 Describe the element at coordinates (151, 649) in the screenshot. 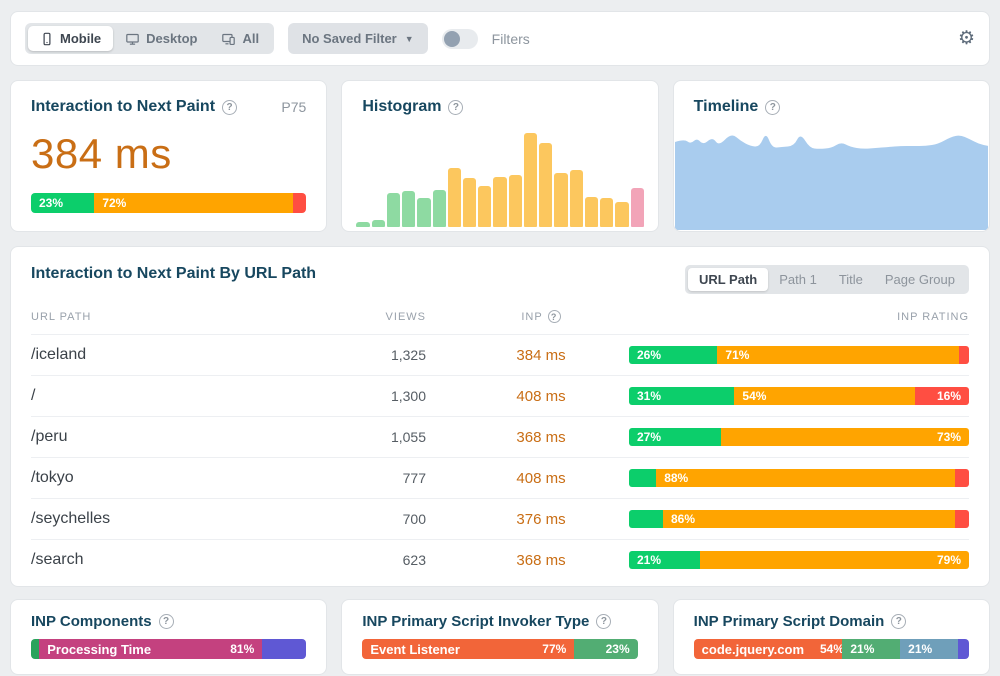

I see `rating-segment-magenta: Processing Time 81%` at that location.